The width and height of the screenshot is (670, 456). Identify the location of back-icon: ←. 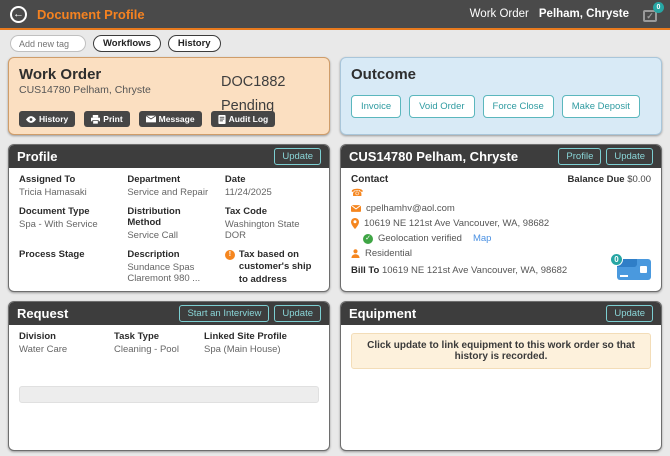
(18, 14).